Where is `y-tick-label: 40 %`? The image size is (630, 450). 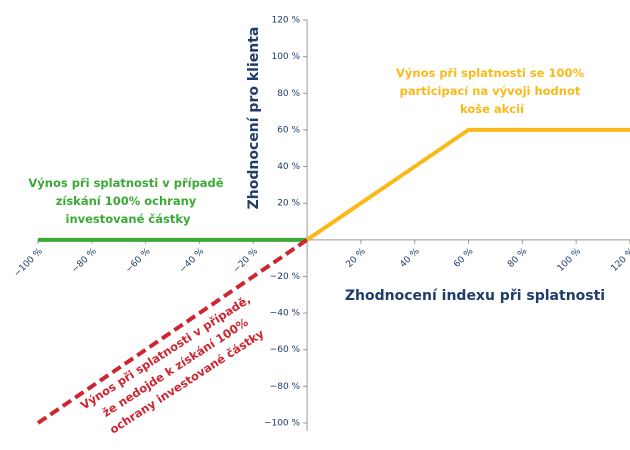
y-tick-label: 40 % is located at coordinates (288, 167).